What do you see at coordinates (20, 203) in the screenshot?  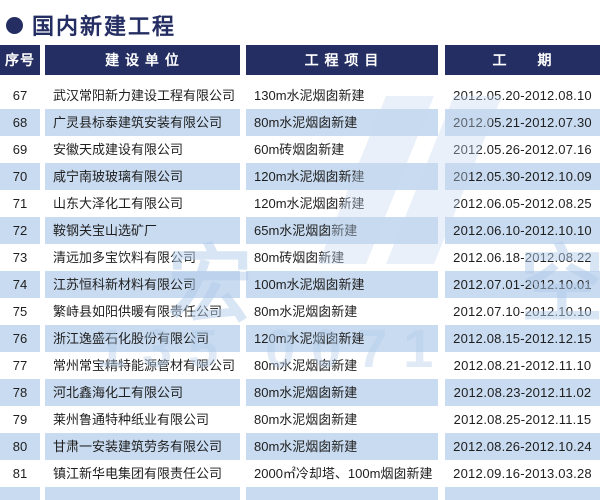 I see `cell-serial: 71` at bounding box center [20, 203].